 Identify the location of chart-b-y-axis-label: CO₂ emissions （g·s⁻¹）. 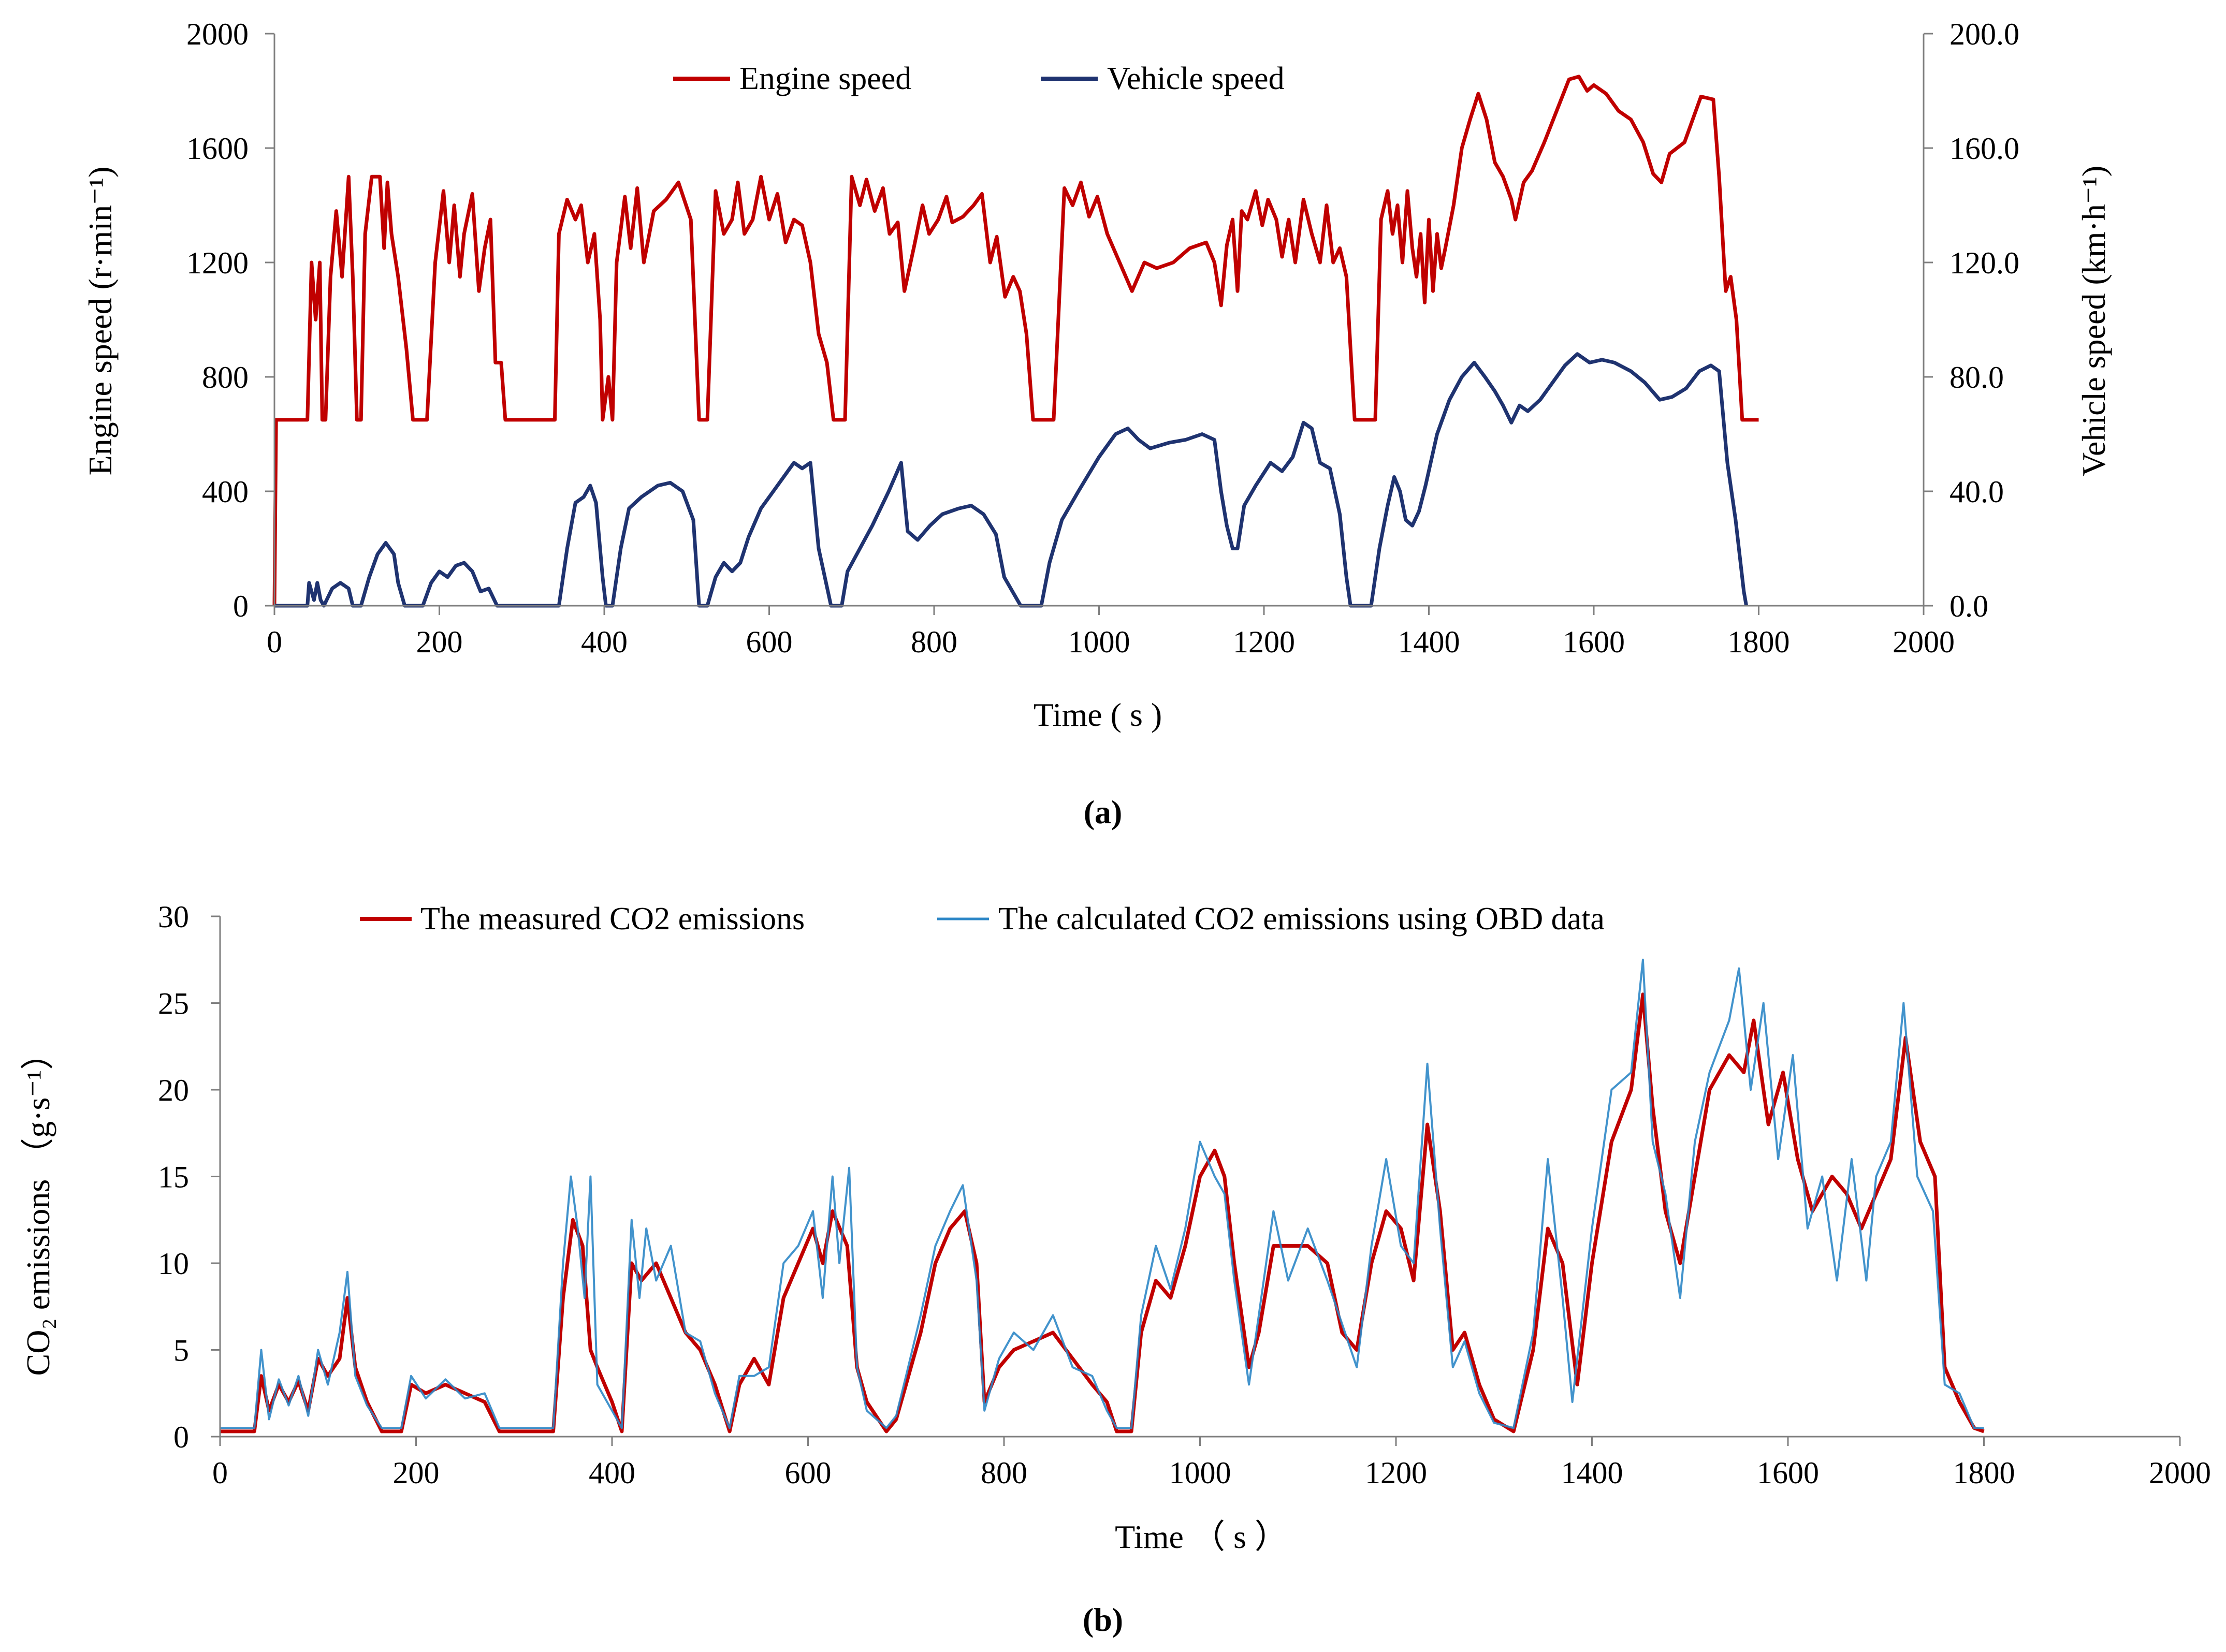
(38, 1206).